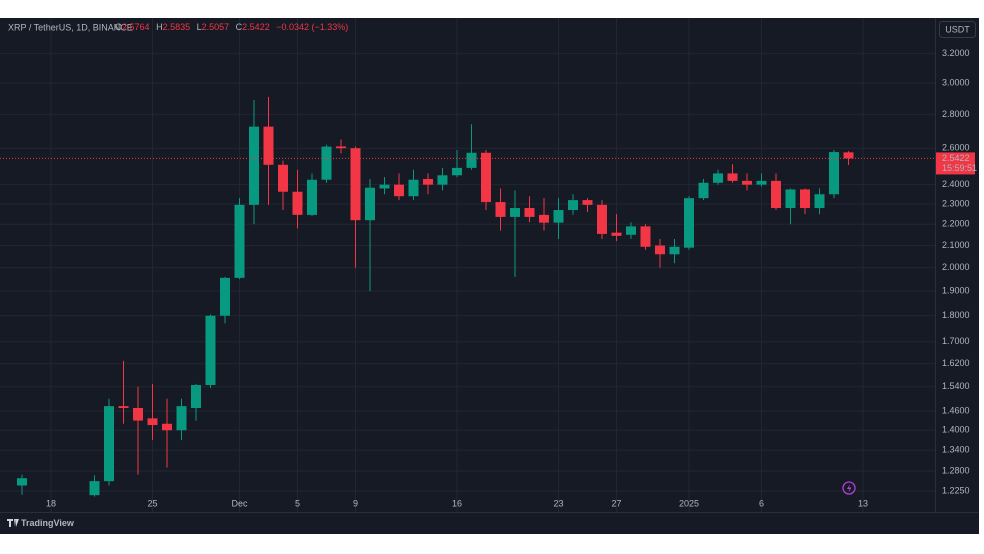 This screenshot has width=984, height=554. Describe the element at coordinates (956, 386) in the screenshot. I see `y-tick-label: 1.5400` at that location.